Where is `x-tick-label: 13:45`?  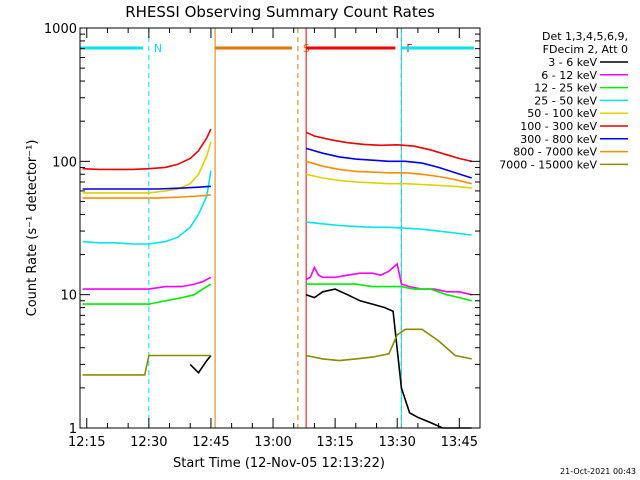
x-tick-label: 13:45 is located at coordinates (459, 442).